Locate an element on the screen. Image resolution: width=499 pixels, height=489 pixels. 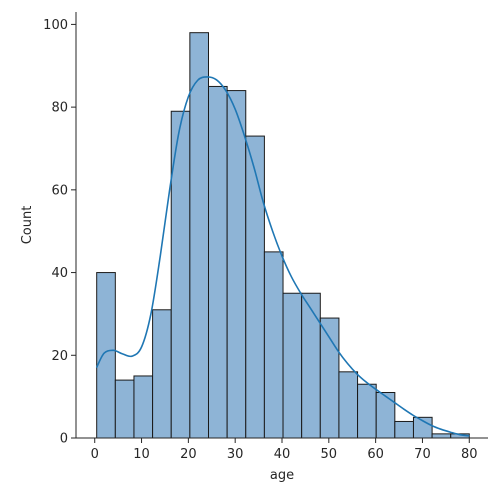
x-tick-label: 50 is located at coordinates (329, 454).